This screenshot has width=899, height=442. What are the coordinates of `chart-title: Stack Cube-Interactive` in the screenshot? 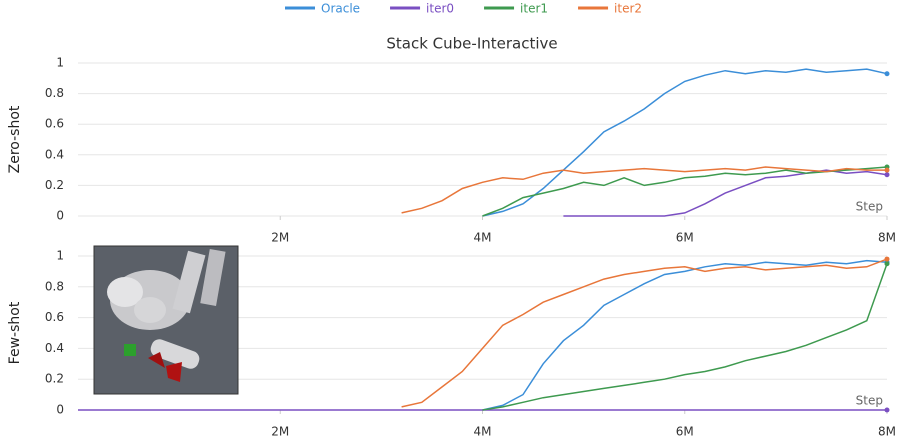 It's located at (471, 44).